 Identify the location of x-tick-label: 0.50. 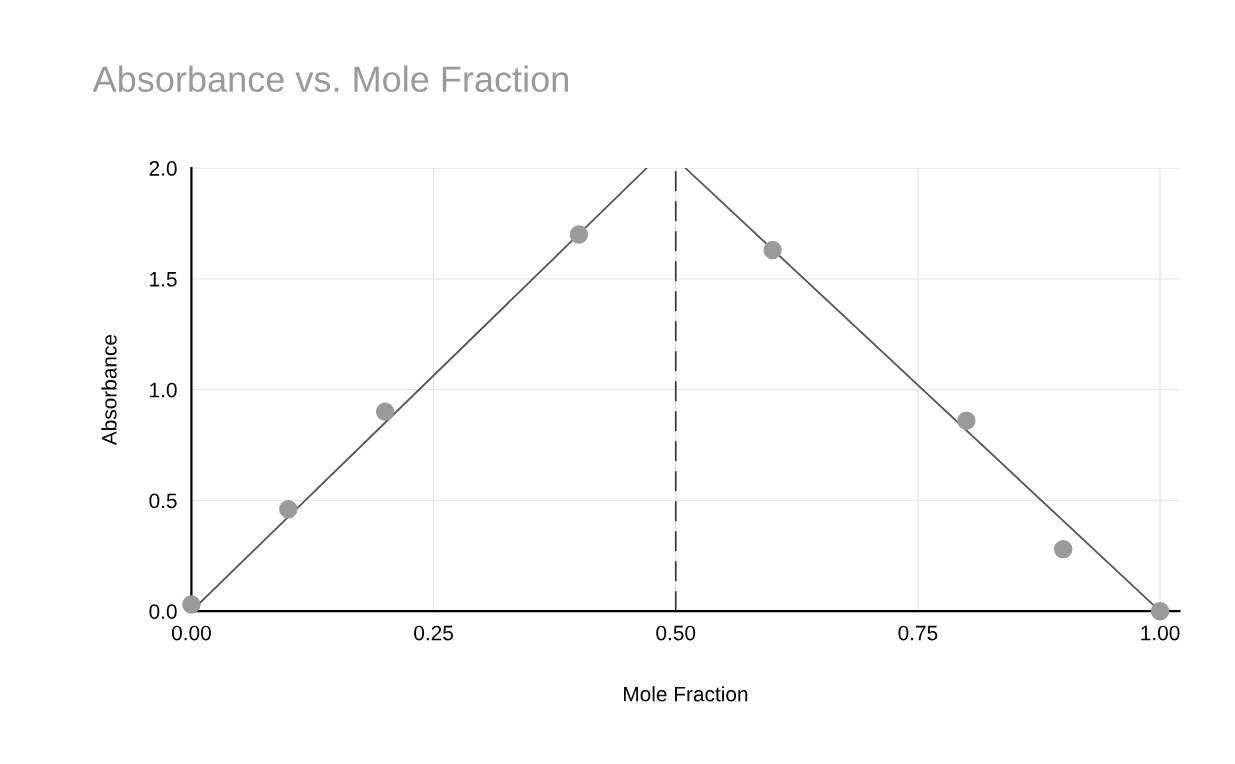
(676, 633).